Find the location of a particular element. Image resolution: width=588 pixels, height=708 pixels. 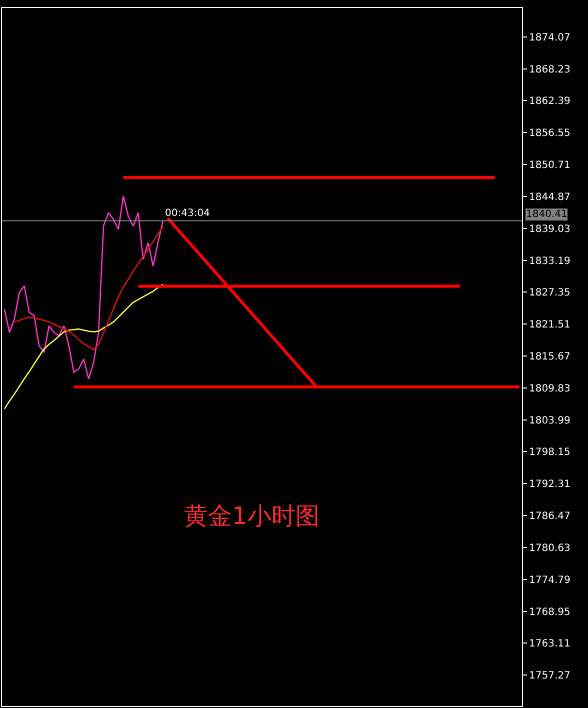

y-tick-label: 1815.67 is located at coordinates (549, 356).